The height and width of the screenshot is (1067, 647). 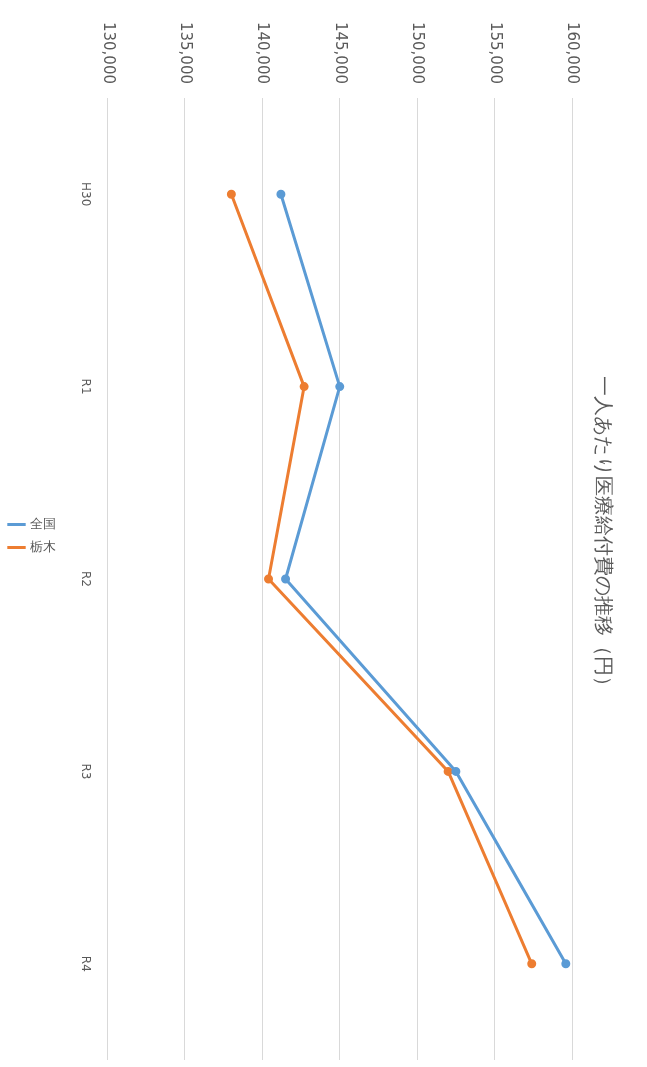 I want to click on x-tick-label: 150,000, so click(x=418, y=52).